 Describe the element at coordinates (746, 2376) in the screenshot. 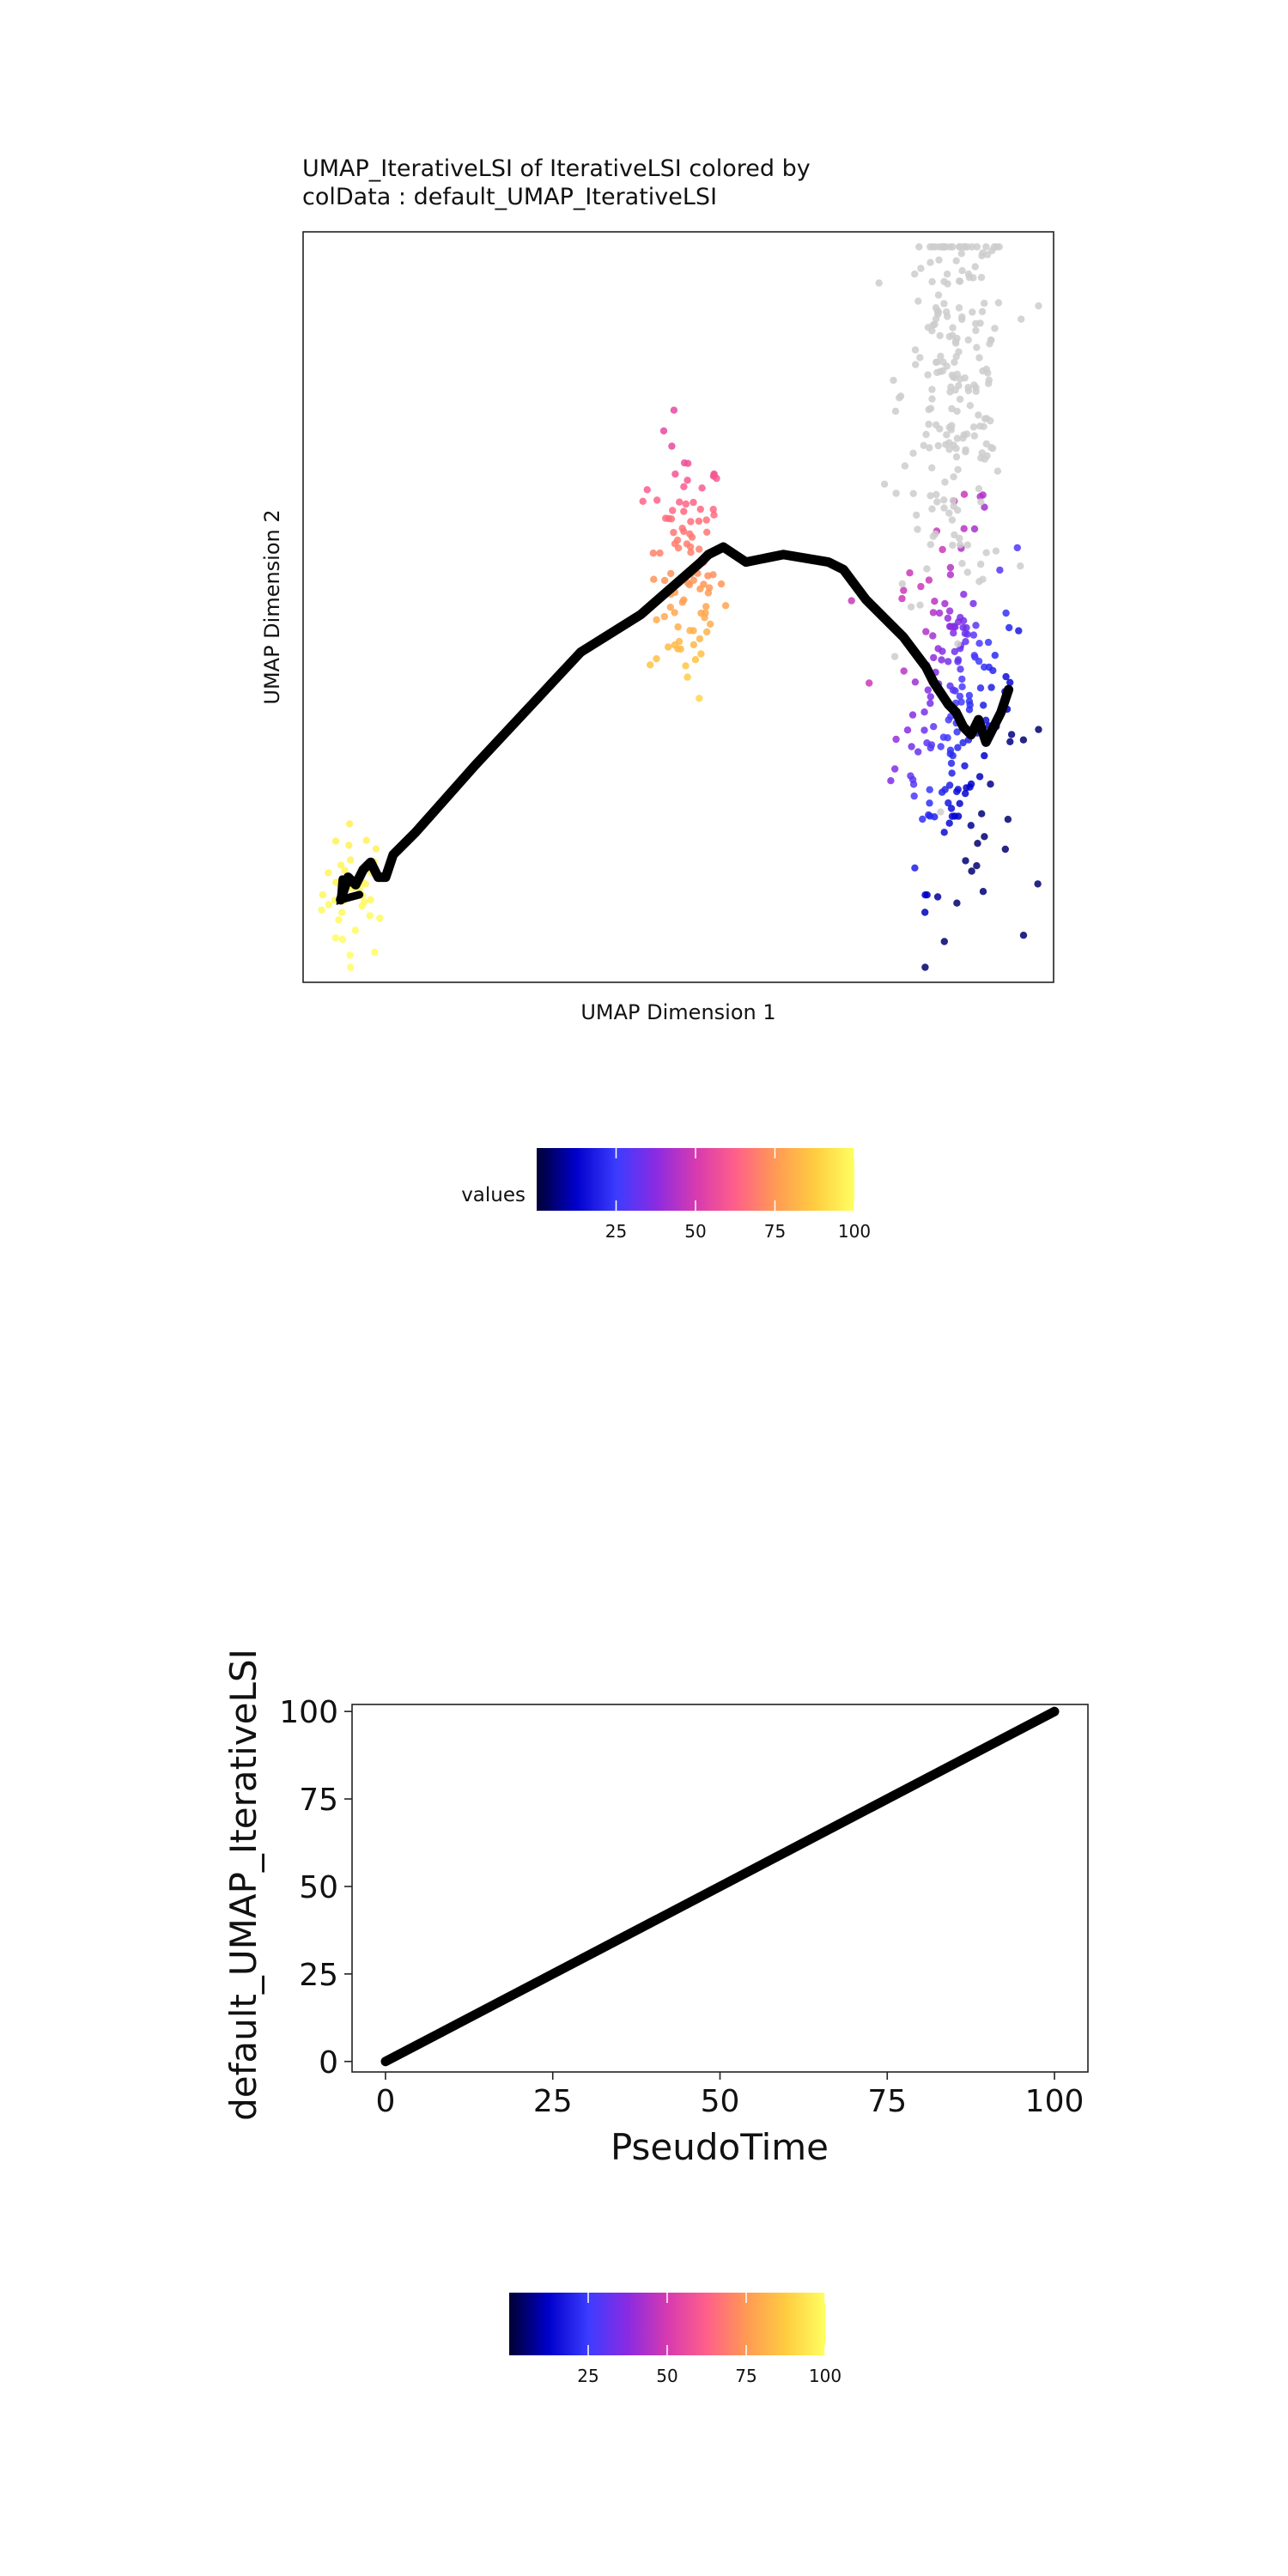

I see `colorbar-tick-label: 75` at that location.